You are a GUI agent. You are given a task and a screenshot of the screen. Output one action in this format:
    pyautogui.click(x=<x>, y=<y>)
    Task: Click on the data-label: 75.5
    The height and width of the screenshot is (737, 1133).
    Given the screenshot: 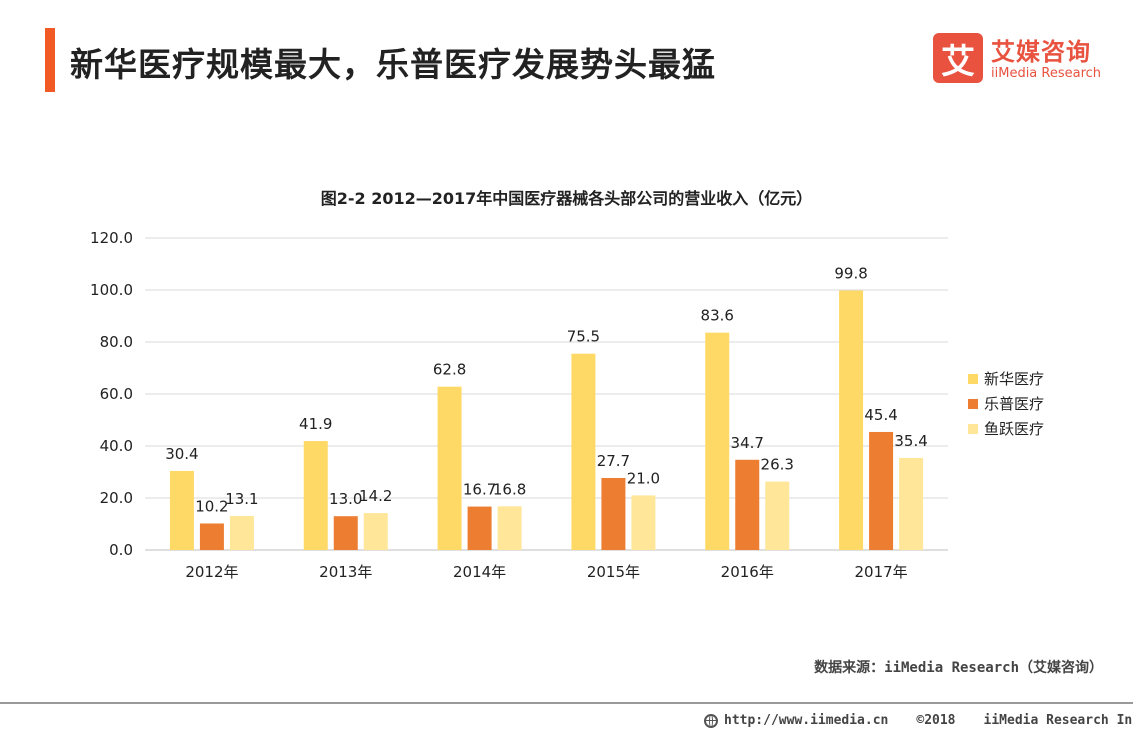 What is the action you would take?
    pyautogui.click(x=583, y=337)
    